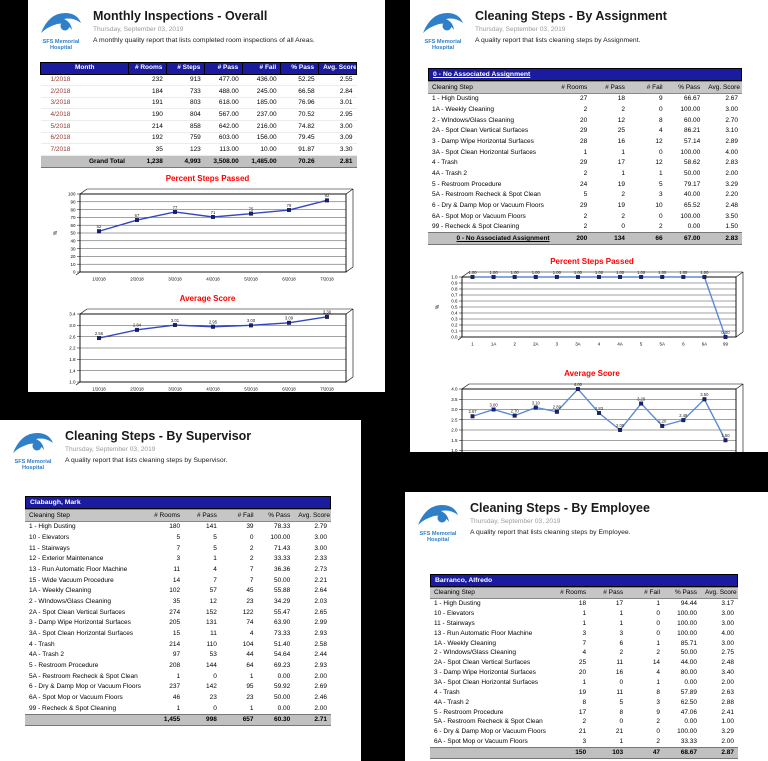 The height and width of the screenshot is (761, 768). I want to click on svg-text: 6, so click(683, 344).